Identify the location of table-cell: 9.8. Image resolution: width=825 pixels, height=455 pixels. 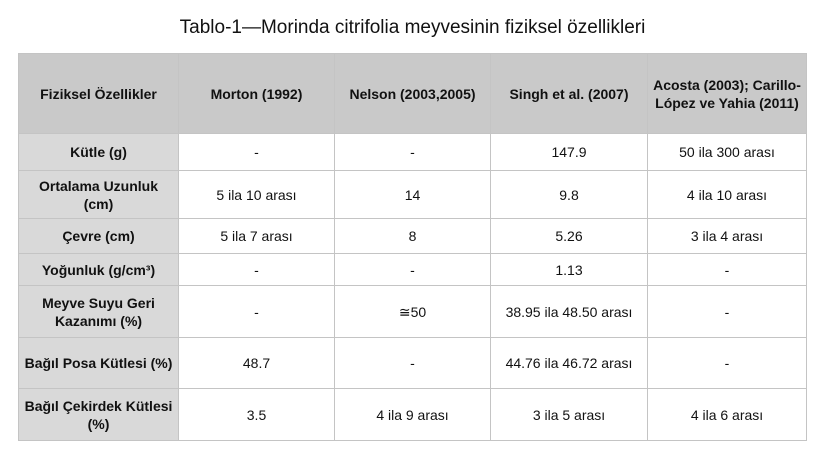
(569, 194).